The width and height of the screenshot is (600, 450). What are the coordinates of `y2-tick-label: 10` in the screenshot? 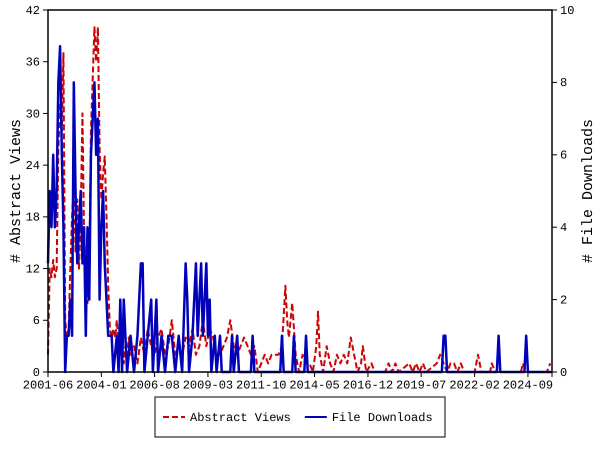 It's located at (567, 11).